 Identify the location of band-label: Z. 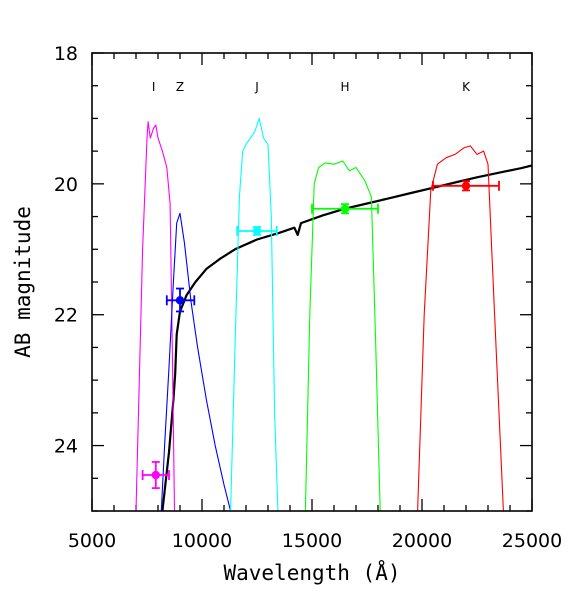
(180, 87).